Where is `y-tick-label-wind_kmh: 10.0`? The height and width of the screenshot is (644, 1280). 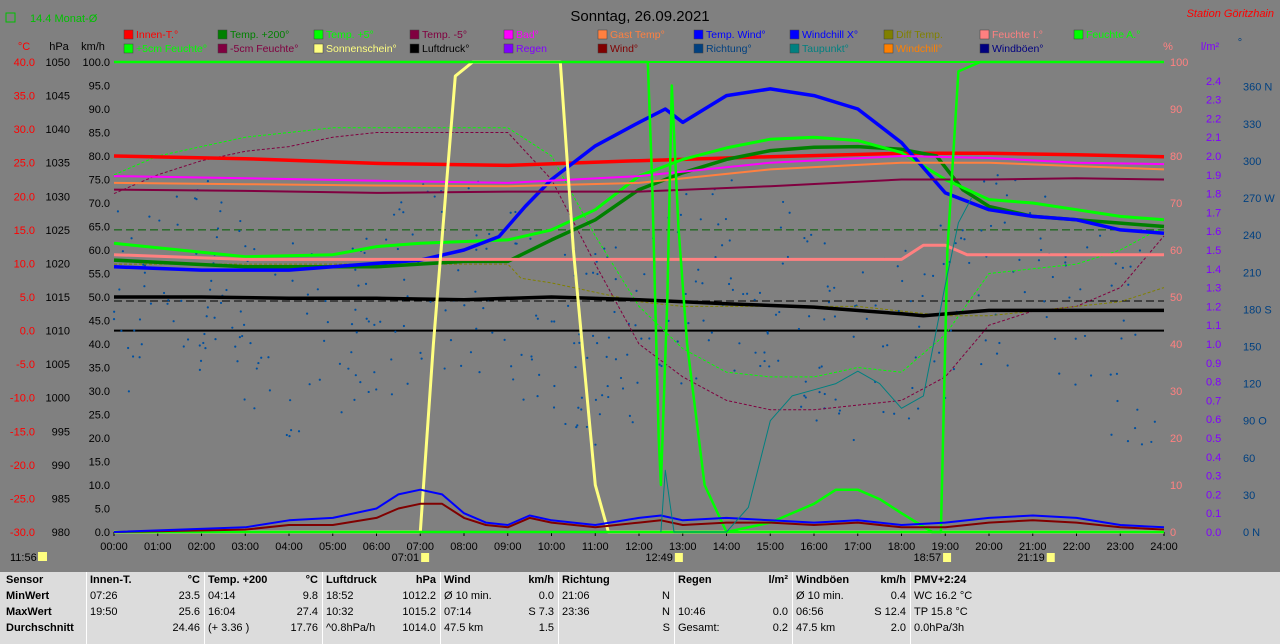
y-tick-label-wind_kmh: 10.0 is located at coordinates (99, 486).